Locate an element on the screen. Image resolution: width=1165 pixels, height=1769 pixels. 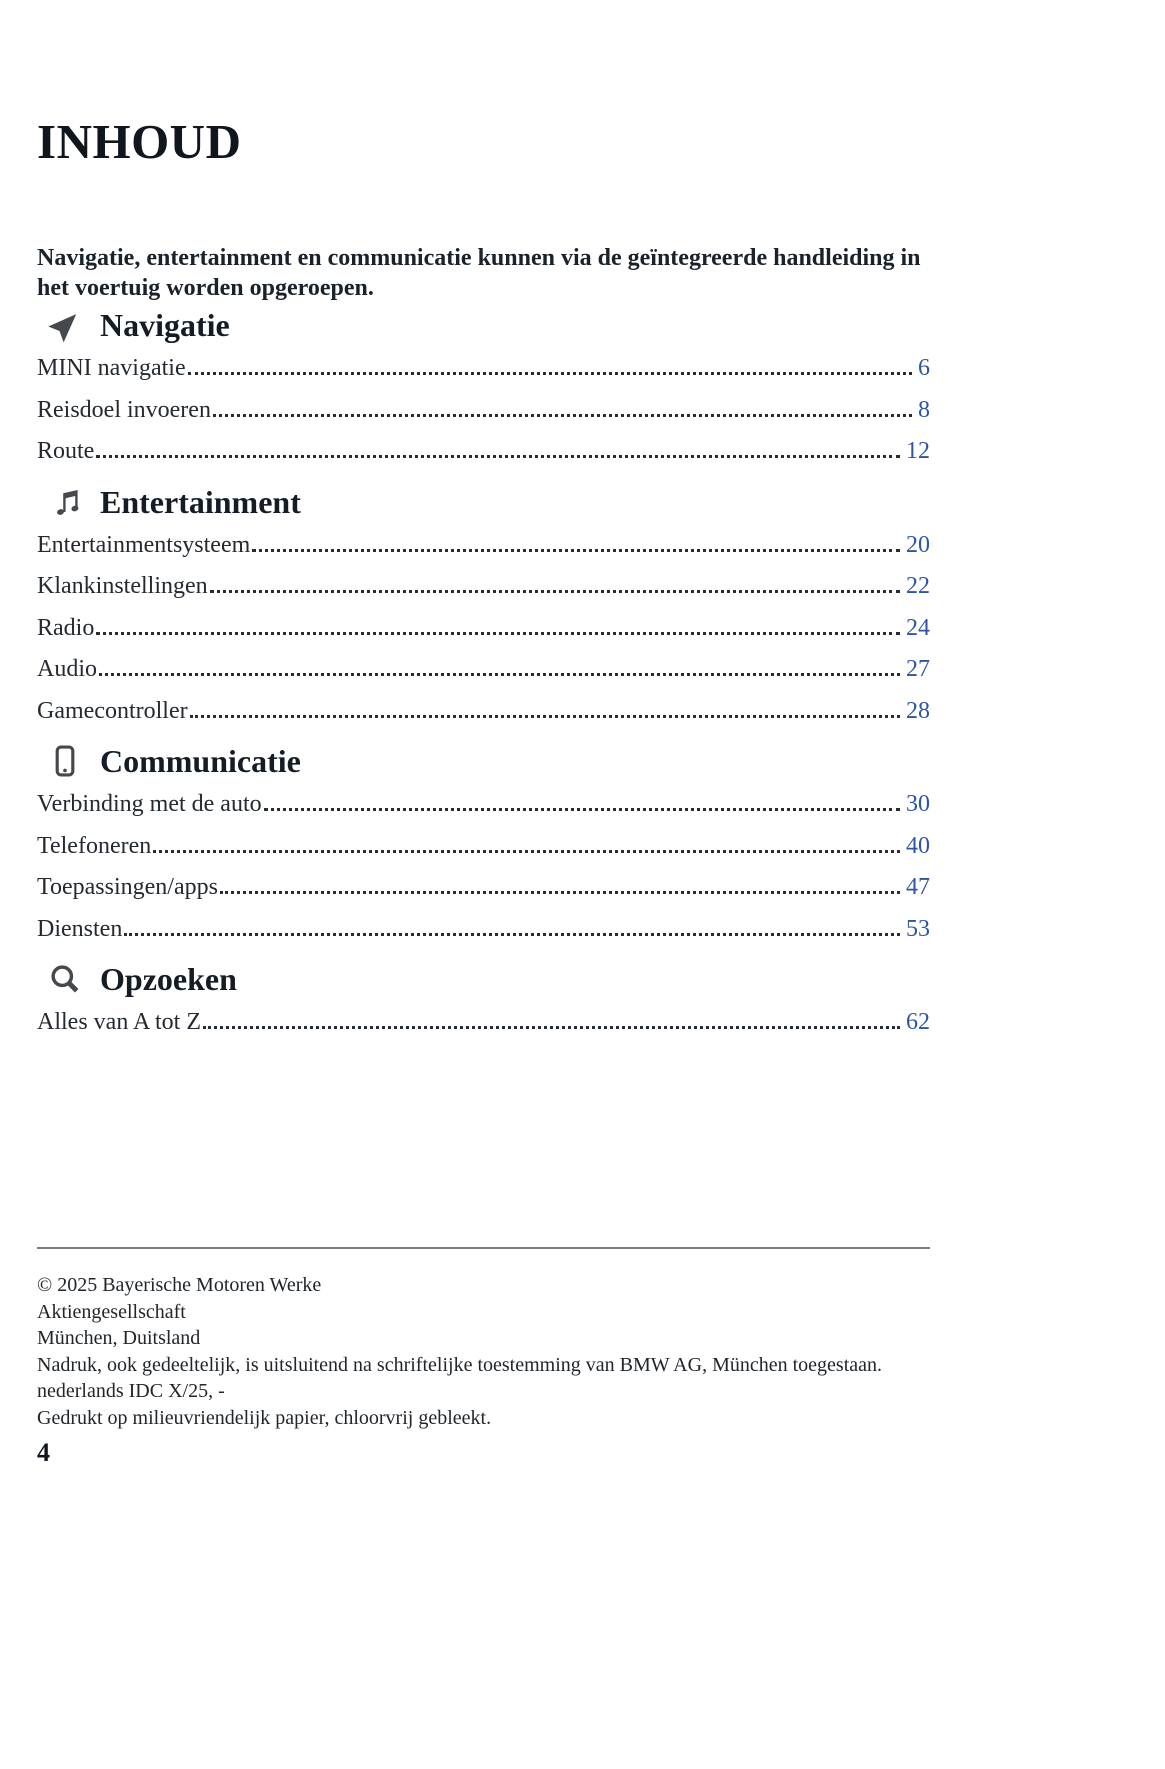
toc-entry-page-number: 30 is located at coordinates (918, 804).